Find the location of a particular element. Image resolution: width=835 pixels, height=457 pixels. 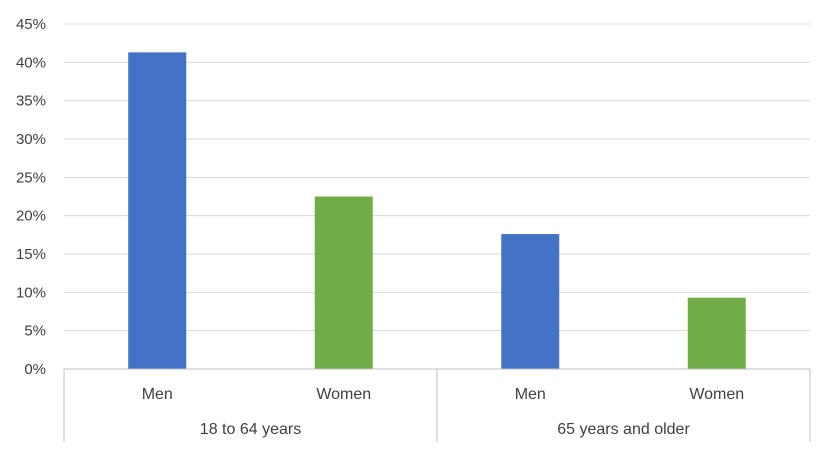

bar-2-women is located at coordinates (343, 282).